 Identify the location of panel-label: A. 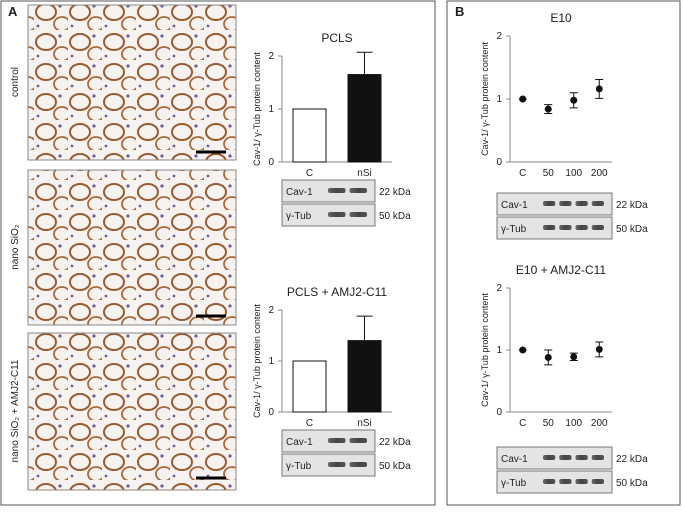
(13, 11).